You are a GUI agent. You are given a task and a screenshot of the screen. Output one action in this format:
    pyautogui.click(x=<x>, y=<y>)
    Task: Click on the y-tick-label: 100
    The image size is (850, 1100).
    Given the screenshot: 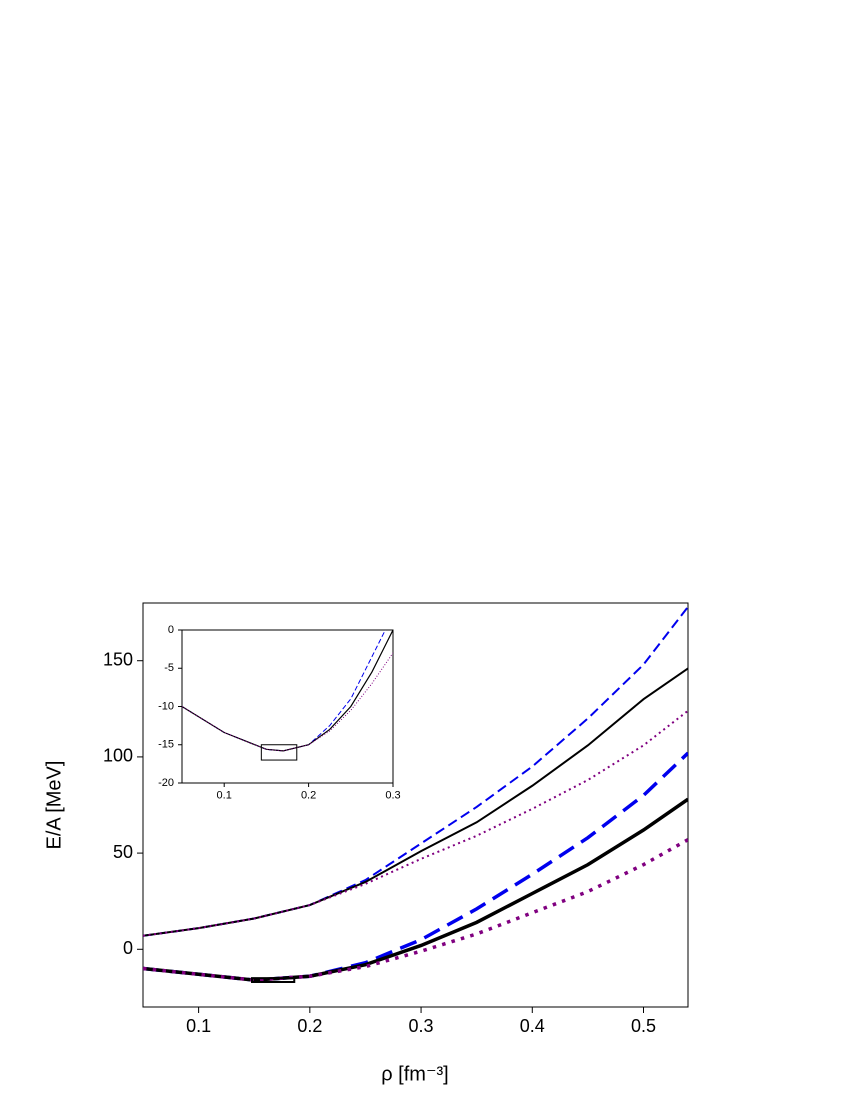 What is the action you would take?
    pyautogui.click(x=118, y=756)
    